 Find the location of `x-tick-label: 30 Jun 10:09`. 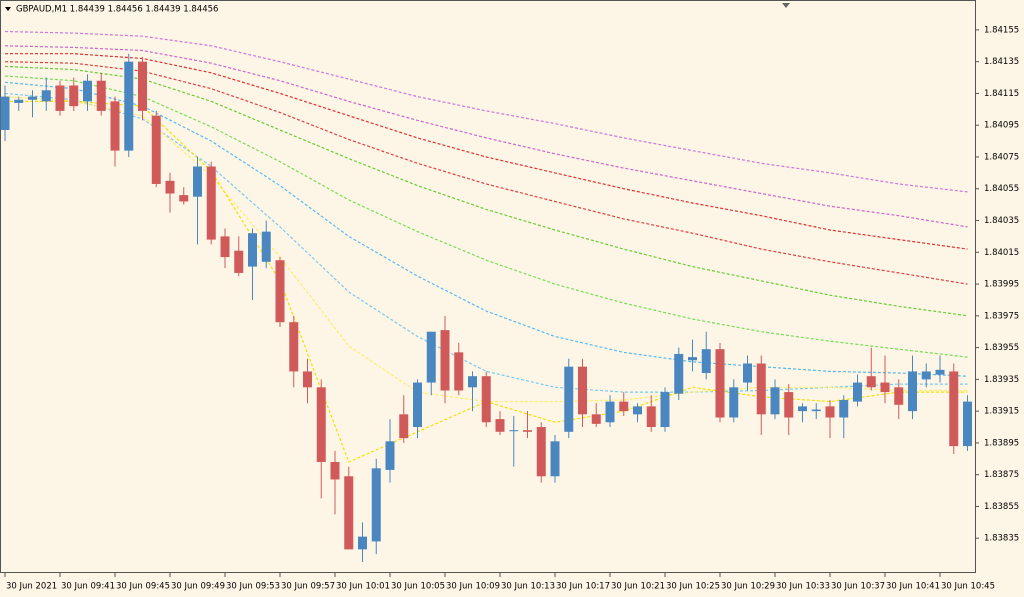

x-tick-label: 30 Jun 10:09 is located at coordinates (473, 587).